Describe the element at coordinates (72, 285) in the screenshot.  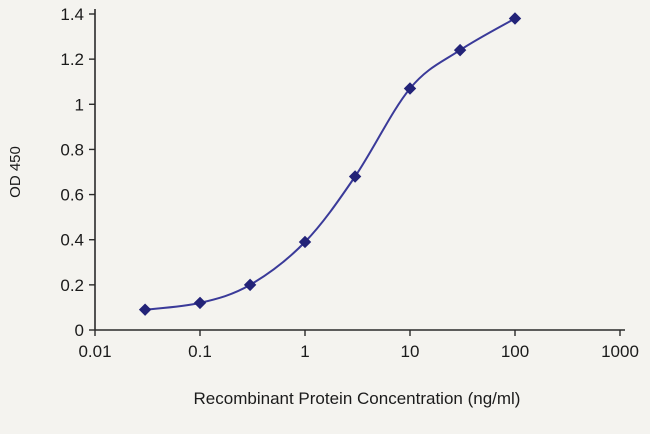
I see `y-tick-label: 0.2` at that location.